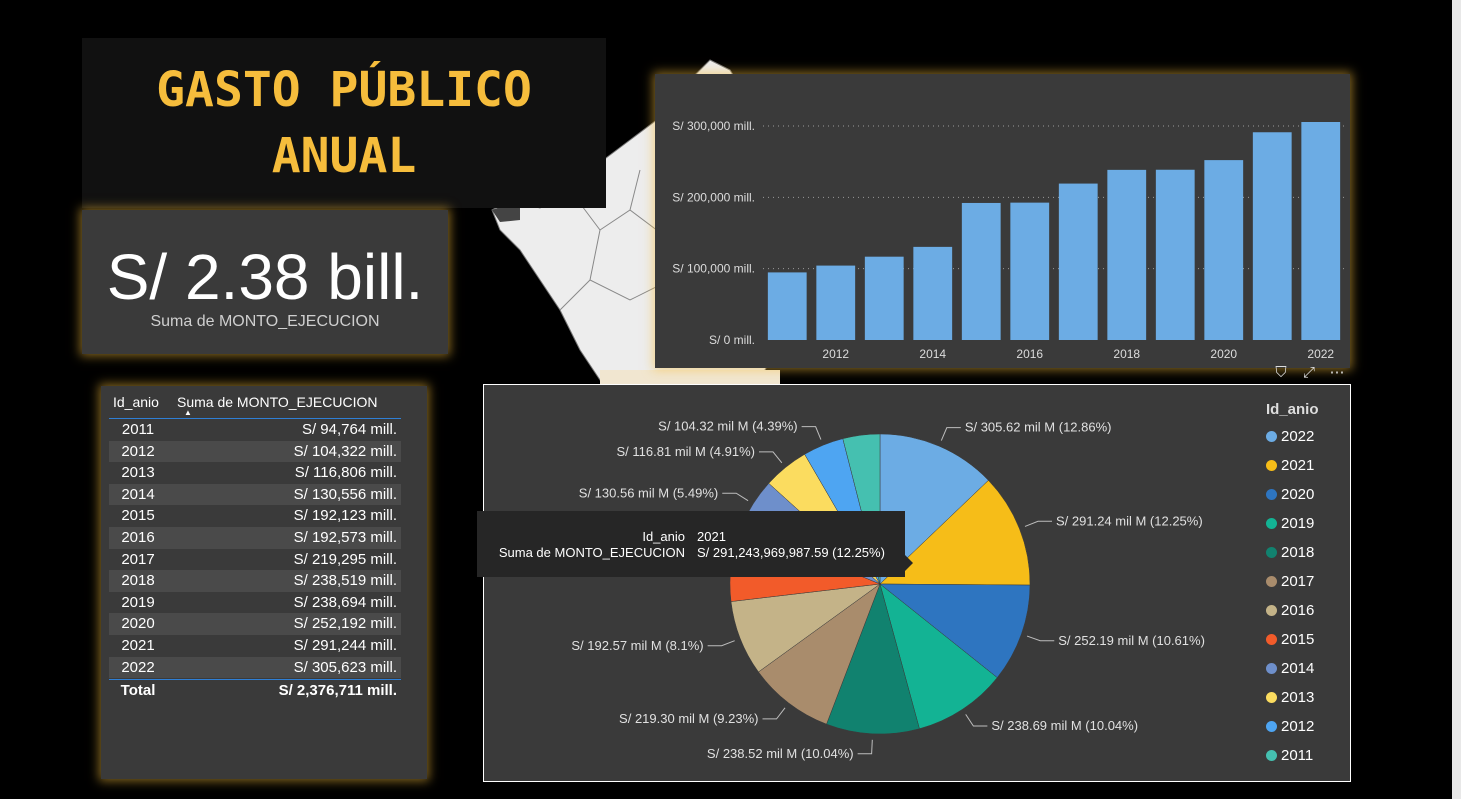  Describe the element at coordinates (1298, 494) in the screenshot. I see `legend-label: 2020` at that location.